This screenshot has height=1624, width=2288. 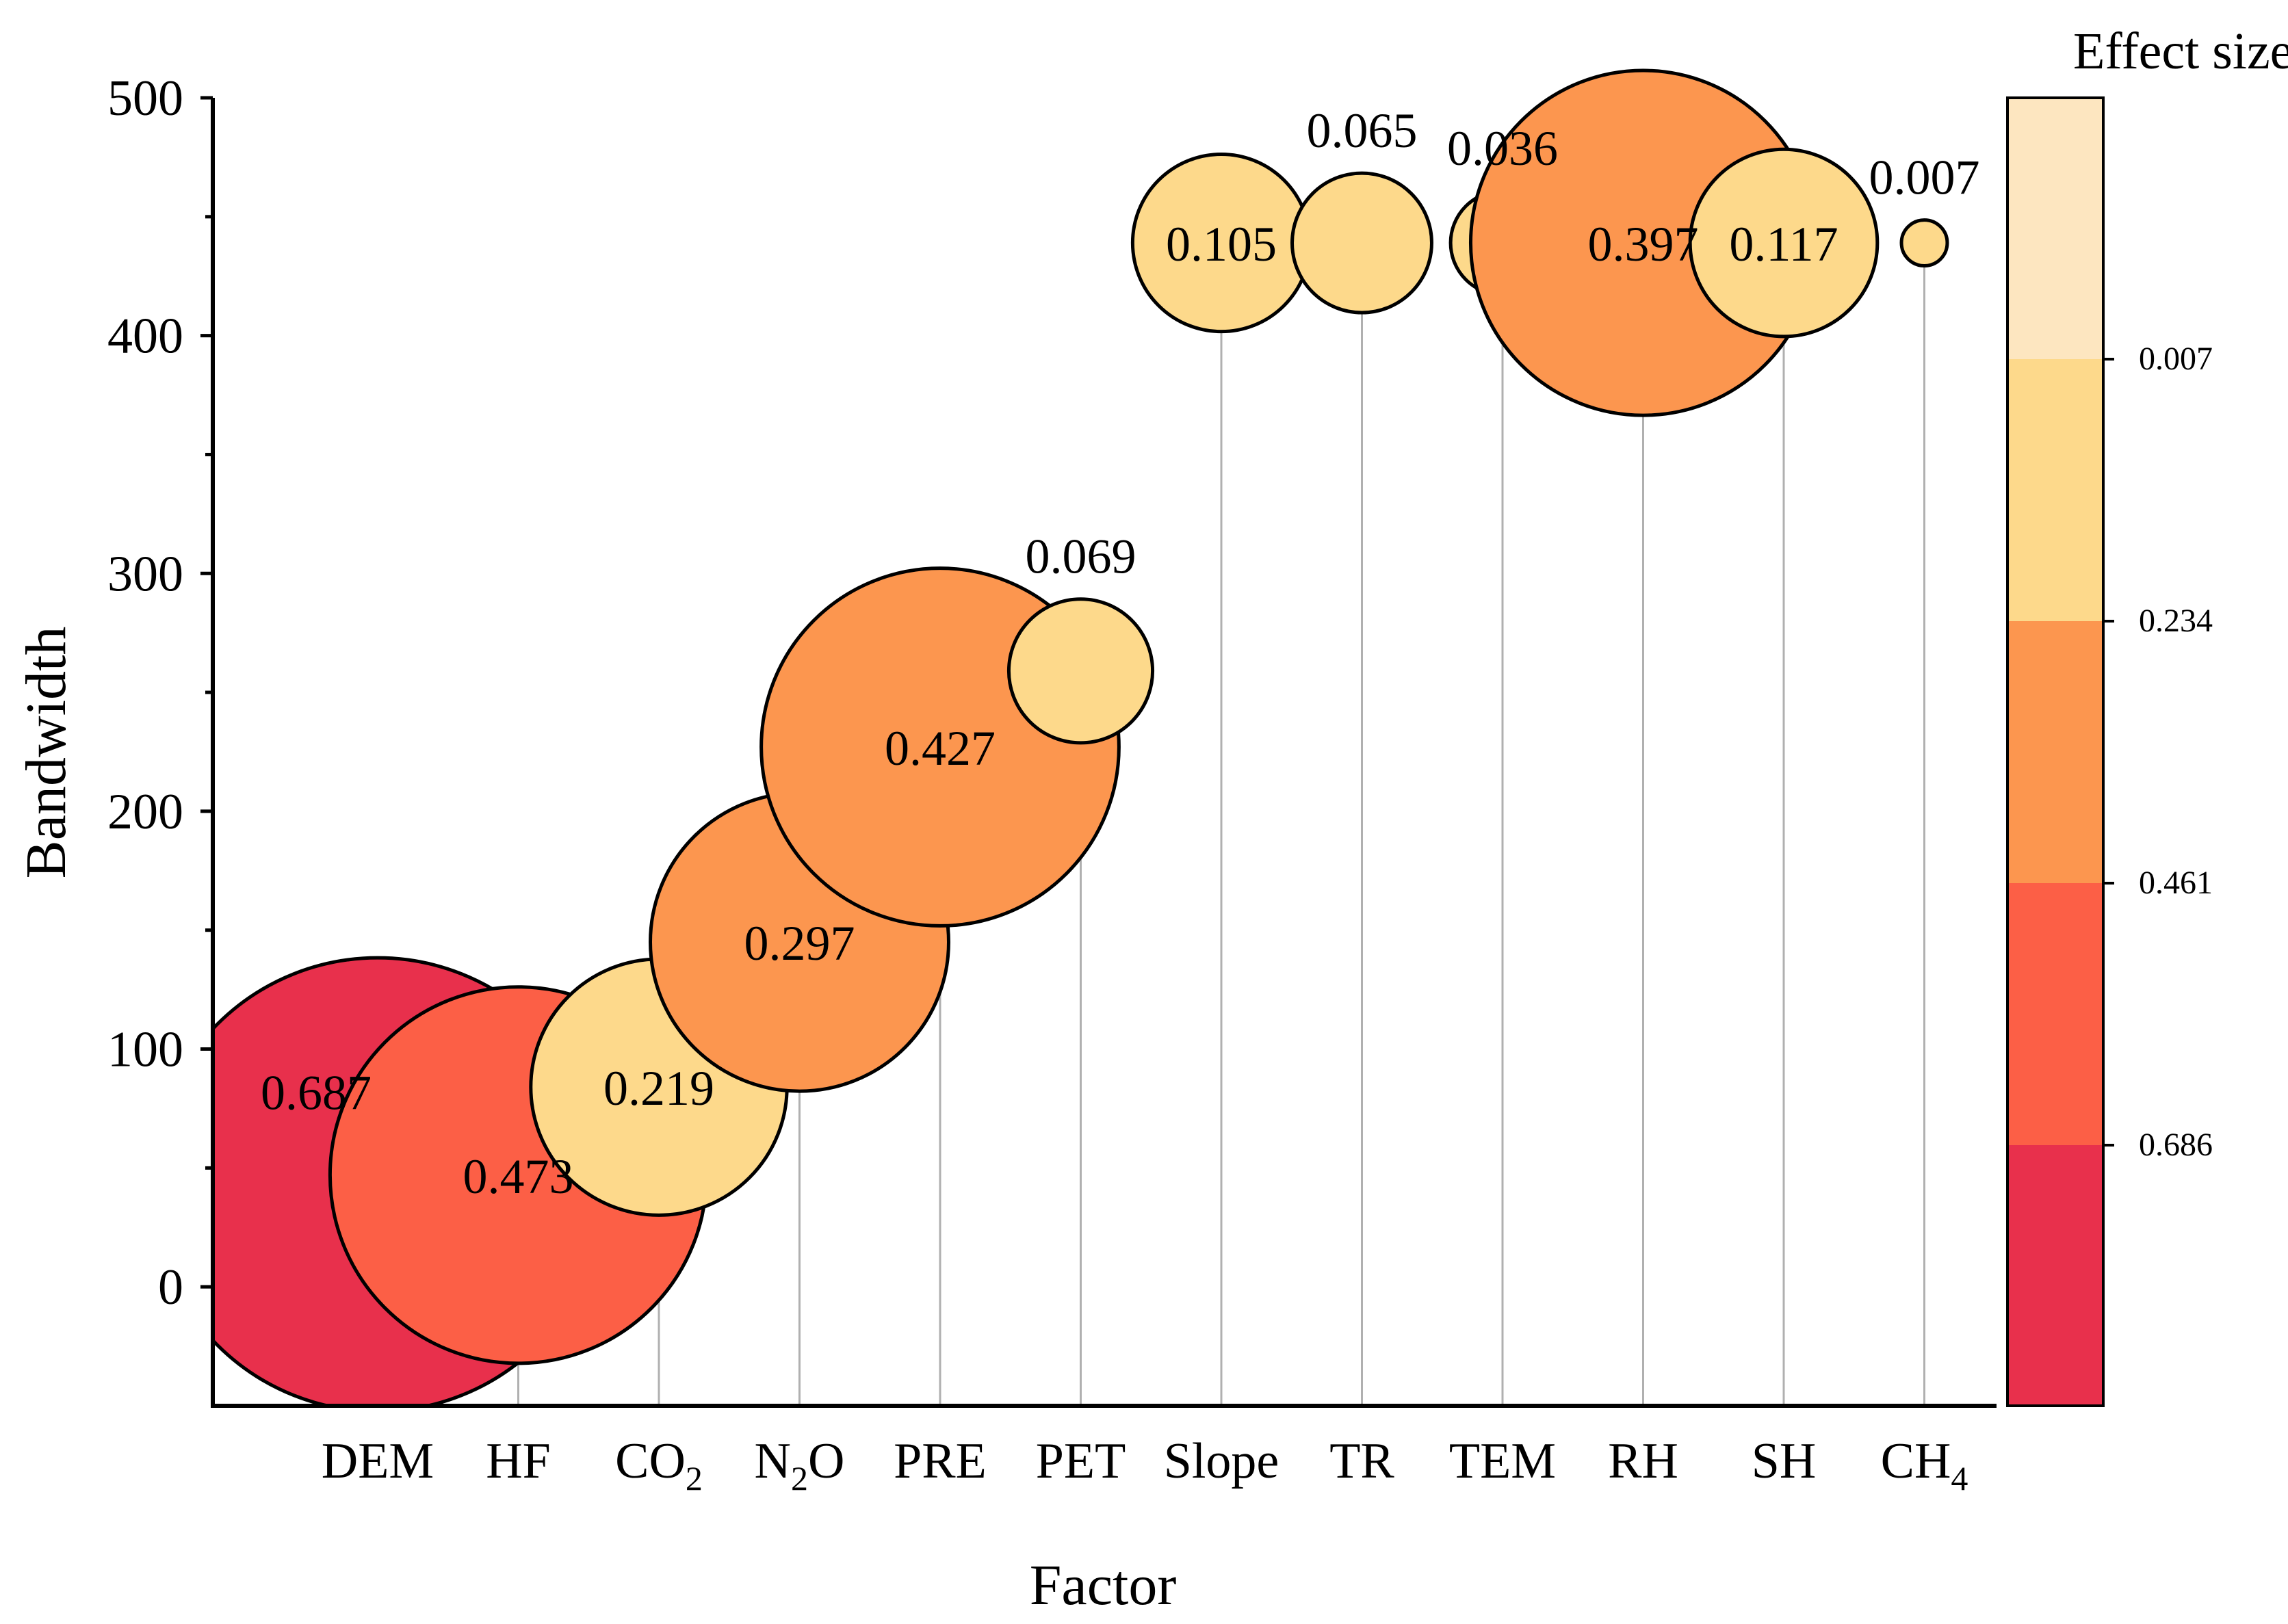 I want to click on x-tick-label: PRE, so click(x=940, y=1461).